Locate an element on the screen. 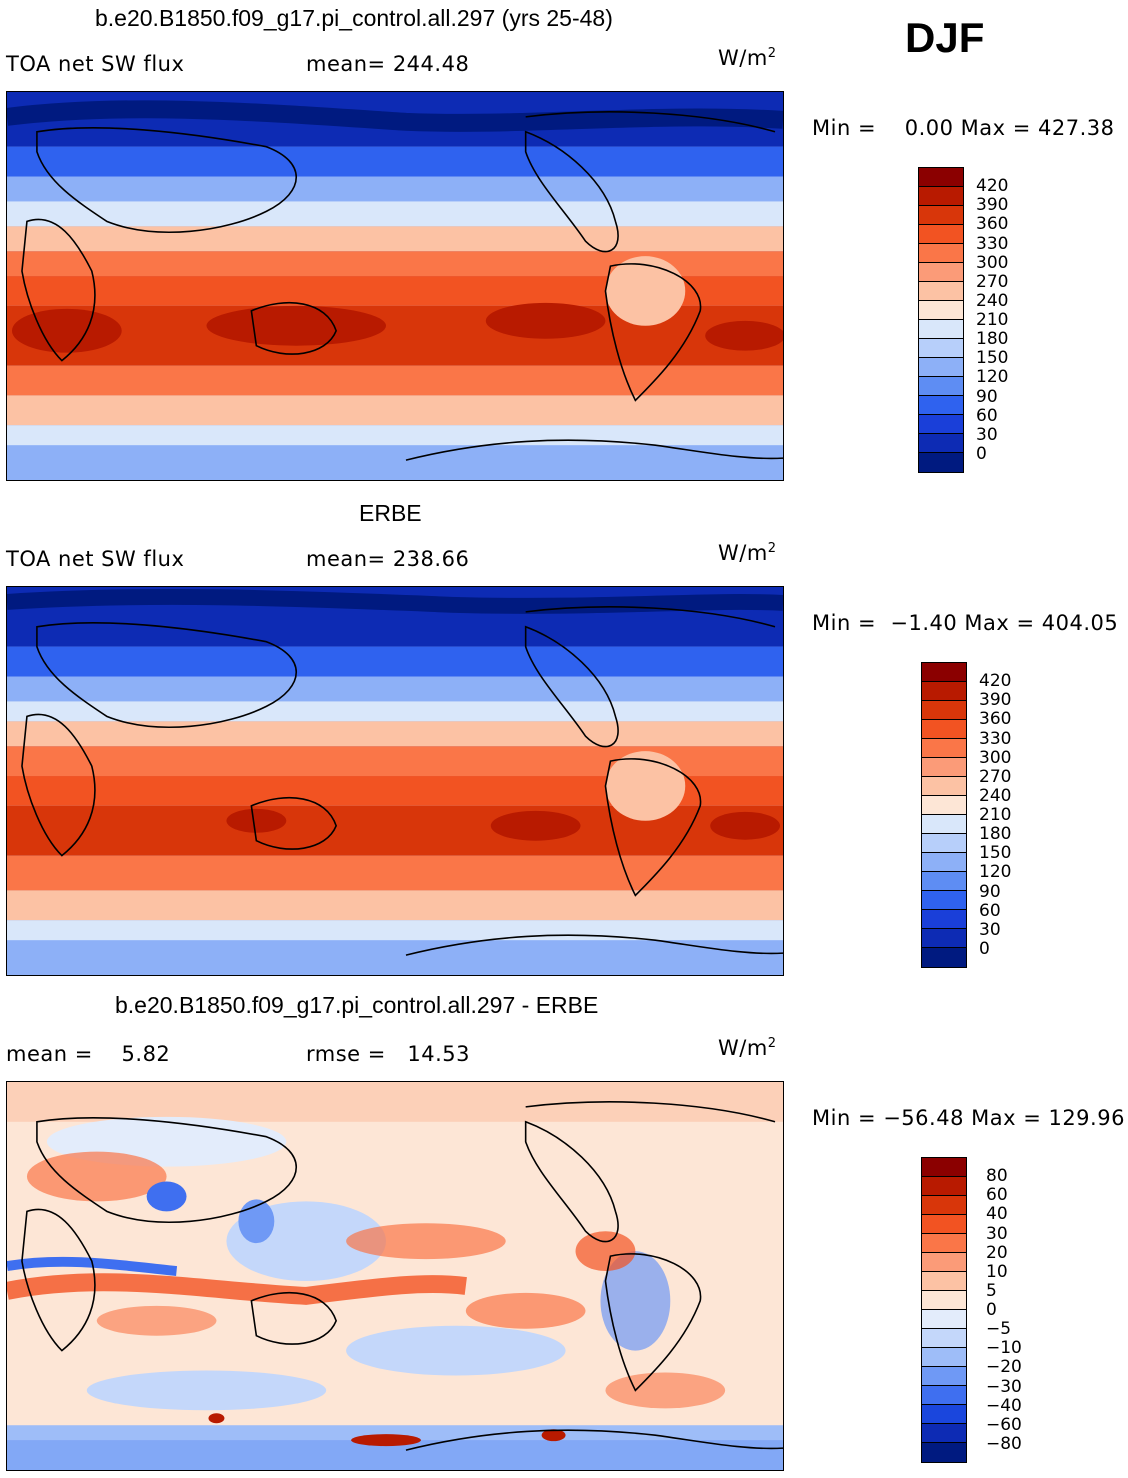  colorbar-tick-label: 5 is located at coordinates (991, 1290).